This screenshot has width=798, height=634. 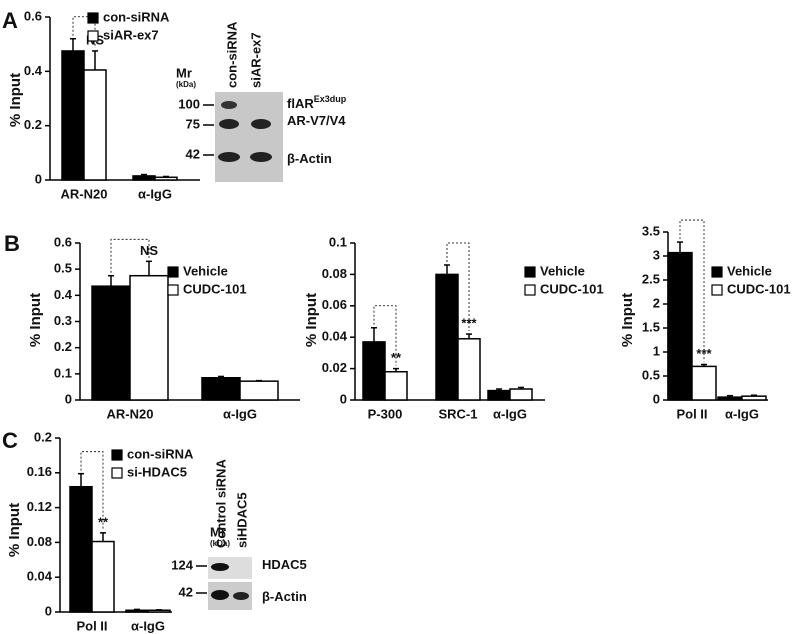 I want to click on band-name: AR-V7/V4, so click(x=316, y=120).